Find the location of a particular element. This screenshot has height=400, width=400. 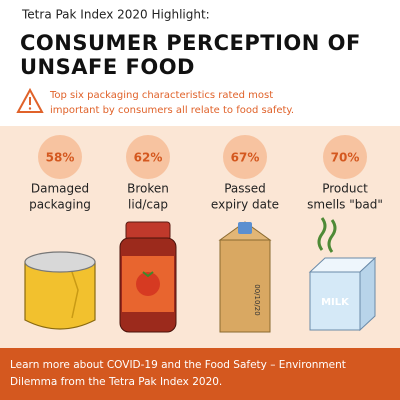

label: Passed is located at coordinates (245, 189).